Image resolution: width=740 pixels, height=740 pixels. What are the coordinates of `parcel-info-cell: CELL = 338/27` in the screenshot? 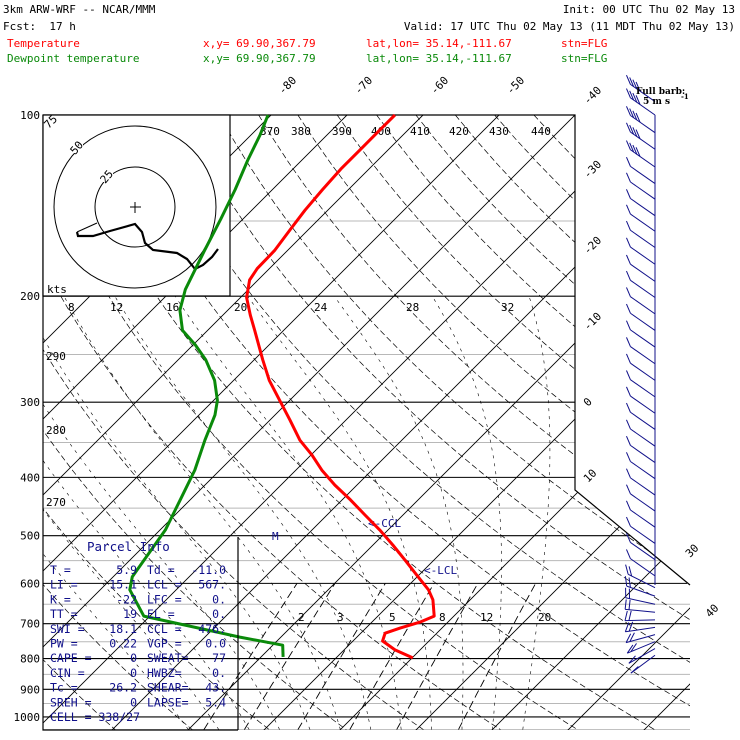 It's located at (95, 717).